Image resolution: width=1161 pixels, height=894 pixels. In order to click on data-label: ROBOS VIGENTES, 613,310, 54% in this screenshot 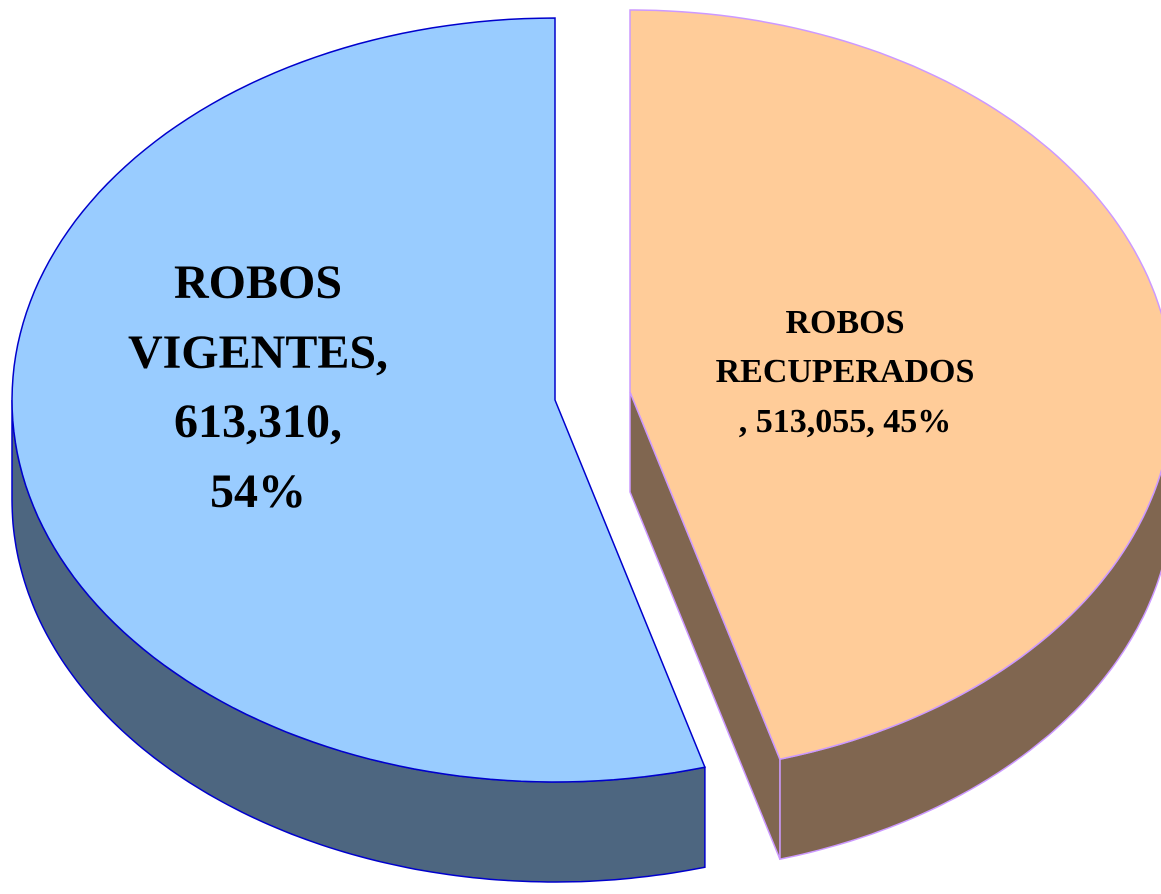, I will do `click(258, 387)`.